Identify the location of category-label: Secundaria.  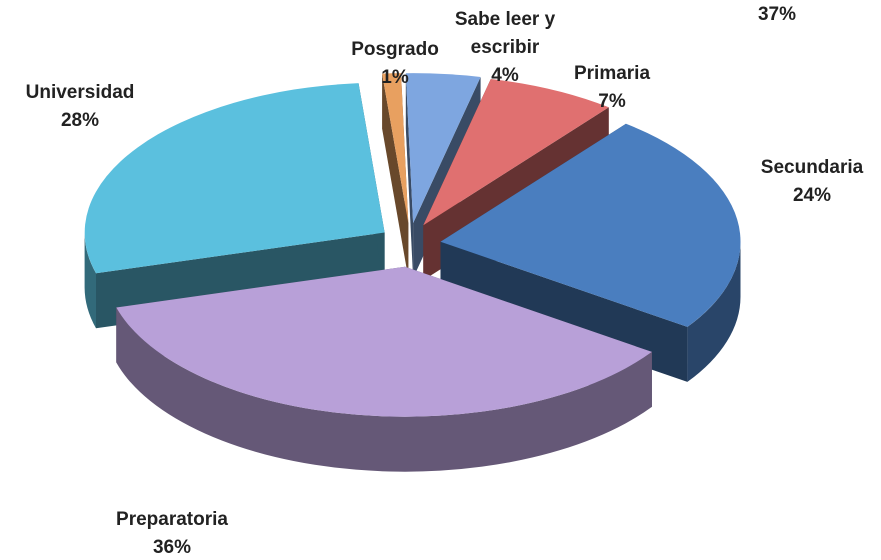
(812, 167).